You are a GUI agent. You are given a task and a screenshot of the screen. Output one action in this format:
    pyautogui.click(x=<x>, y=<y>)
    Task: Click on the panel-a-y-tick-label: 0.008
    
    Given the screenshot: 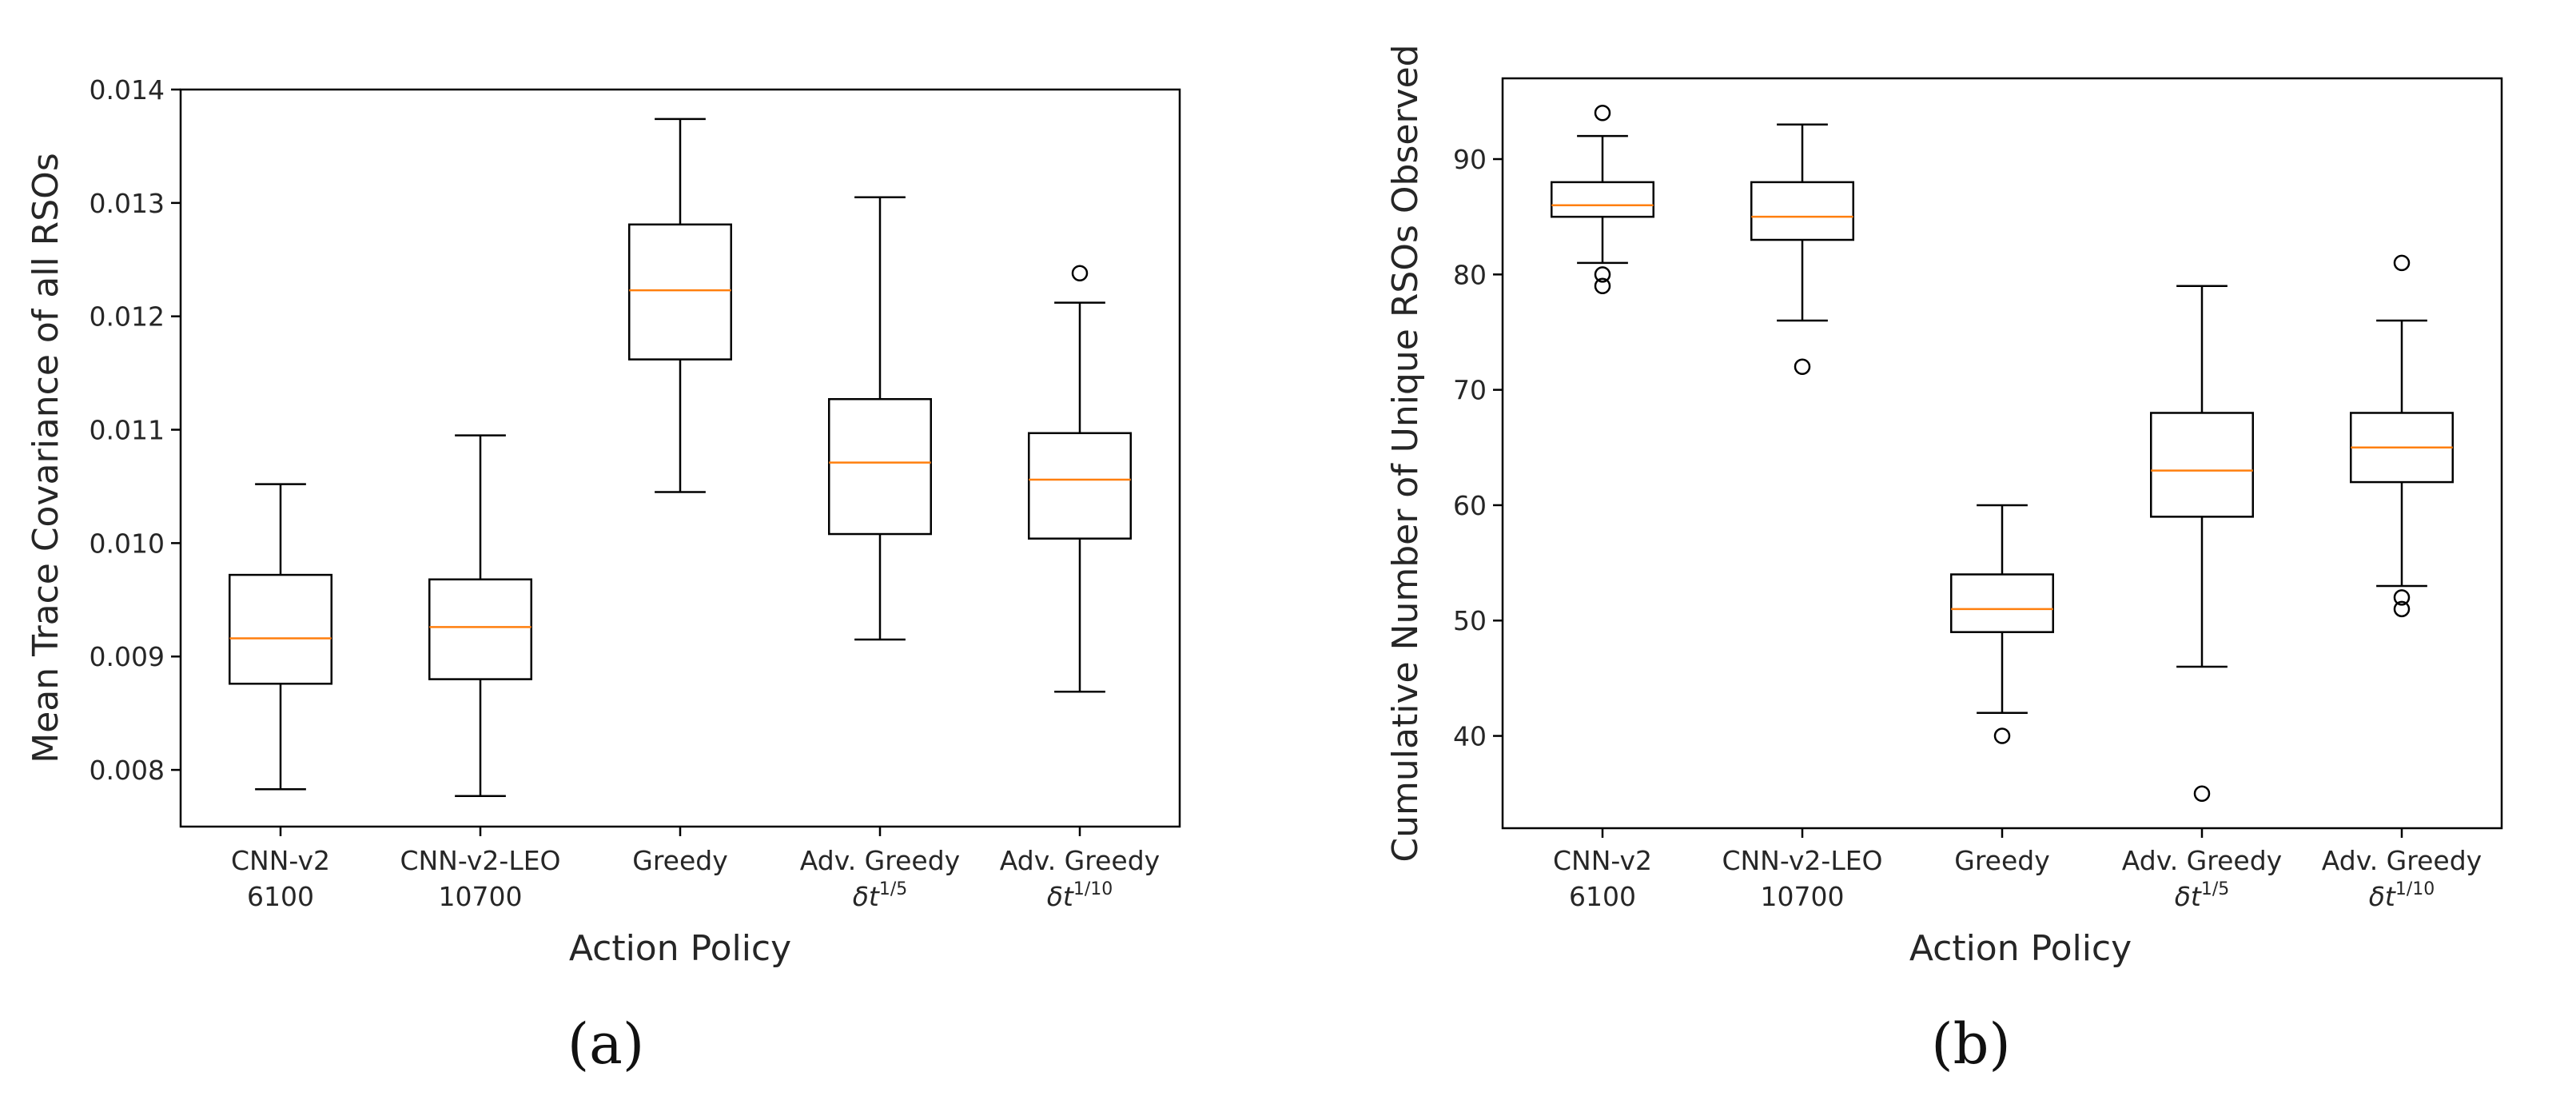 What is the action you would take?
    pyautogui.click(x=128, y=770)
    